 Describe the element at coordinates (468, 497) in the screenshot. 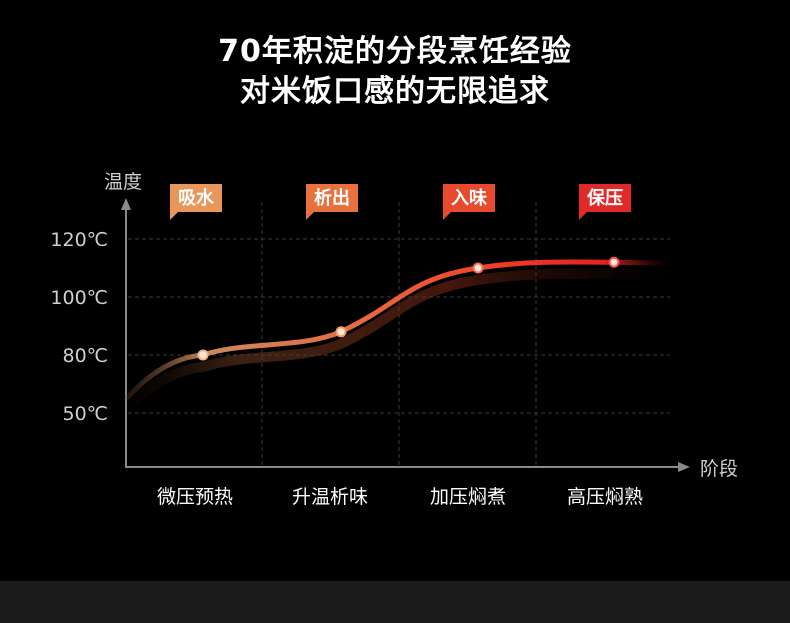

I see `x-category-label: 加压焖煮` at that location.